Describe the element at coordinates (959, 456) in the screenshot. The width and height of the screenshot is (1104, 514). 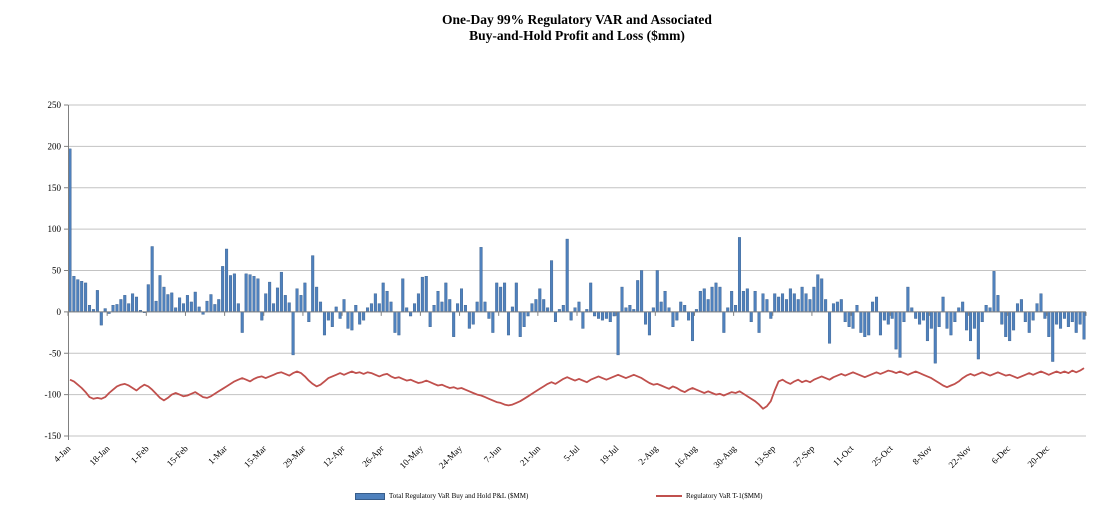
I see `x-tick-label: 22-Nov` at that location.